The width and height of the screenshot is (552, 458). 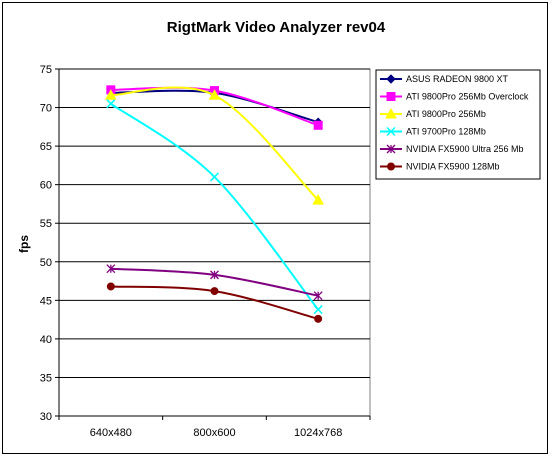 What do you see at coordinates (46, 186) in the screenshot?
I see `y-tick-label: 60` at bounding box center [46, 186].